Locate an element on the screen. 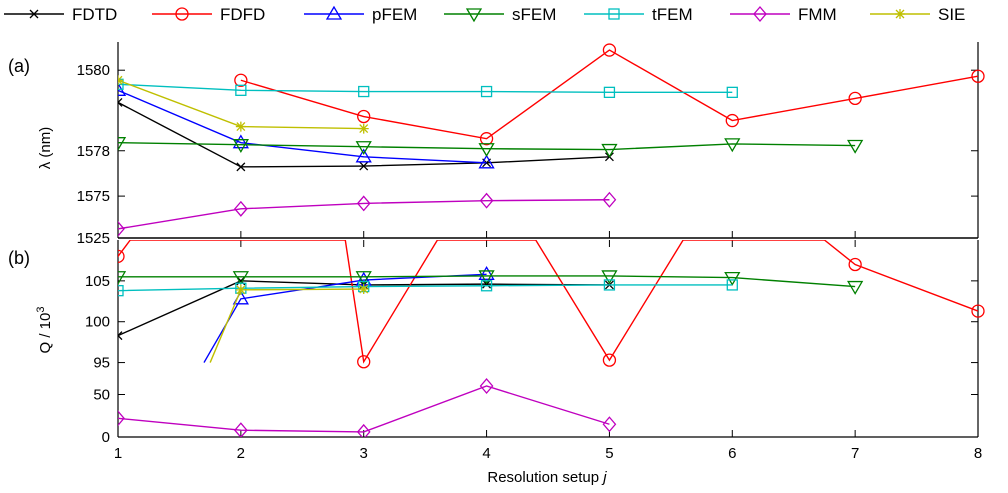 The image size is (1008, 493). legend-label: FDTD is located at coordinates (94, 14).